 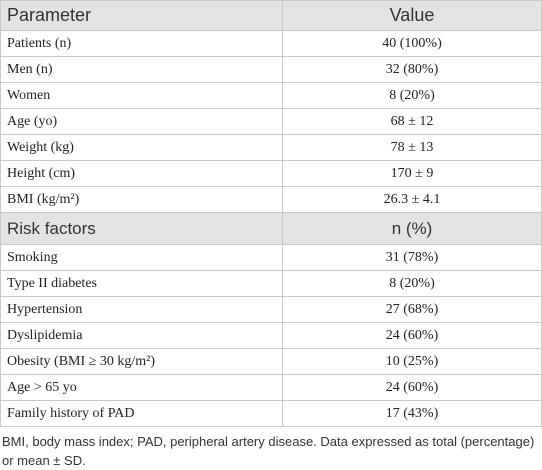 What do you see at coordinates (412, 361) in the screenshot?
I see `value-cell: 10 (25%)` at bounding box center [412, 361].